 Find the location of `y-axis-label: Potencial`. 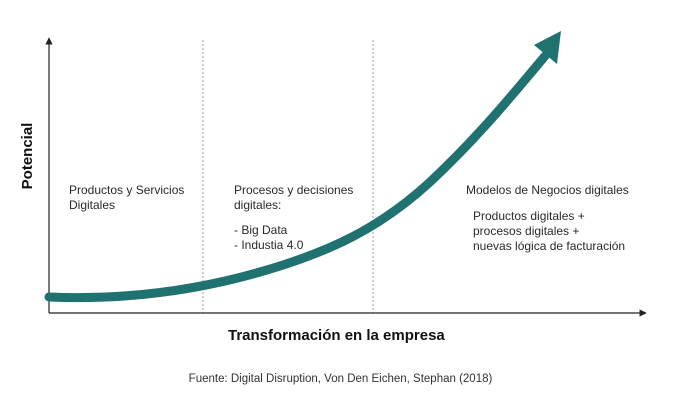

y-axis-label: Potencial is located at coordinates (27, 156).